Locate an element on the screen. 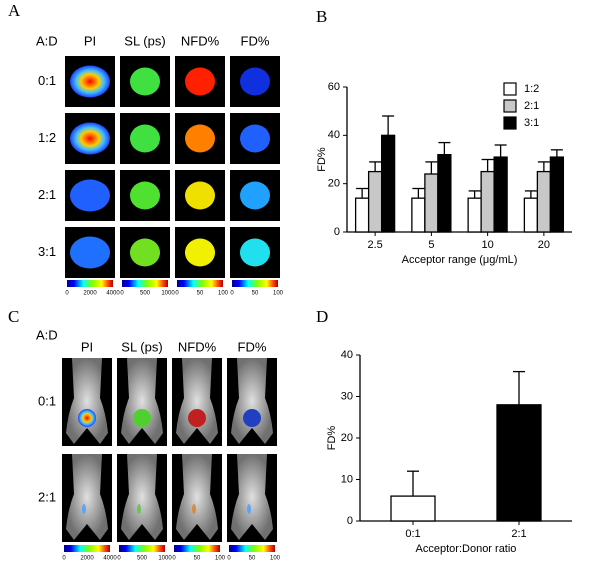  row-label: 1:2 is located at coordinates (47, 137).